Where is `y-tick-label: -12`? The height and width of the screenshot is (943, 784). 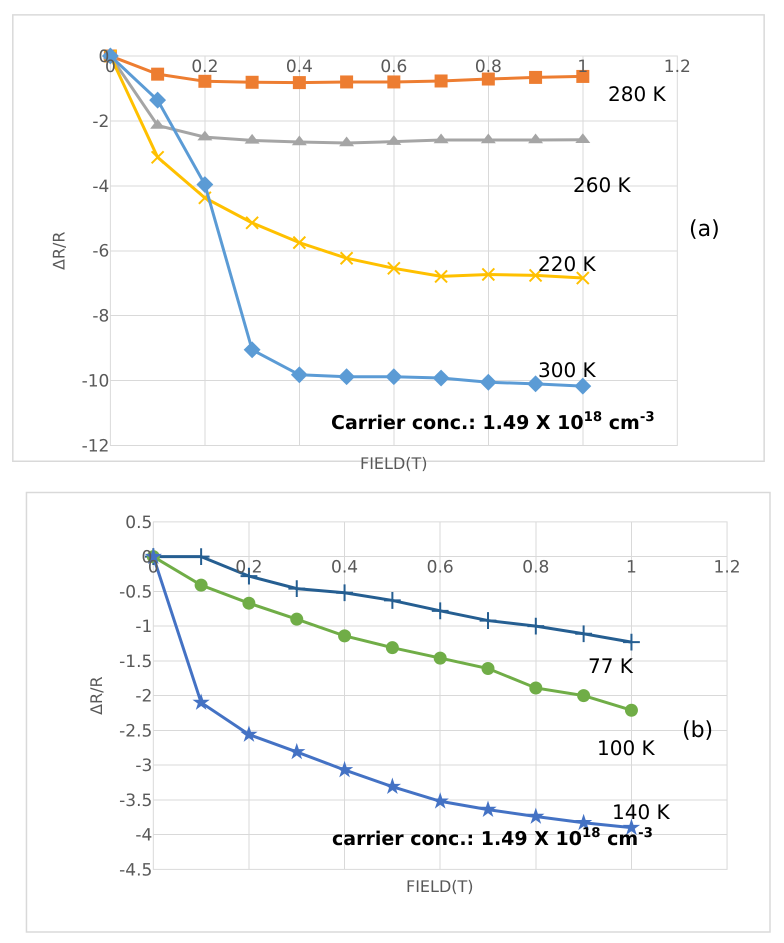 y-tick-label: -12 is located at coordinates (96, 446).